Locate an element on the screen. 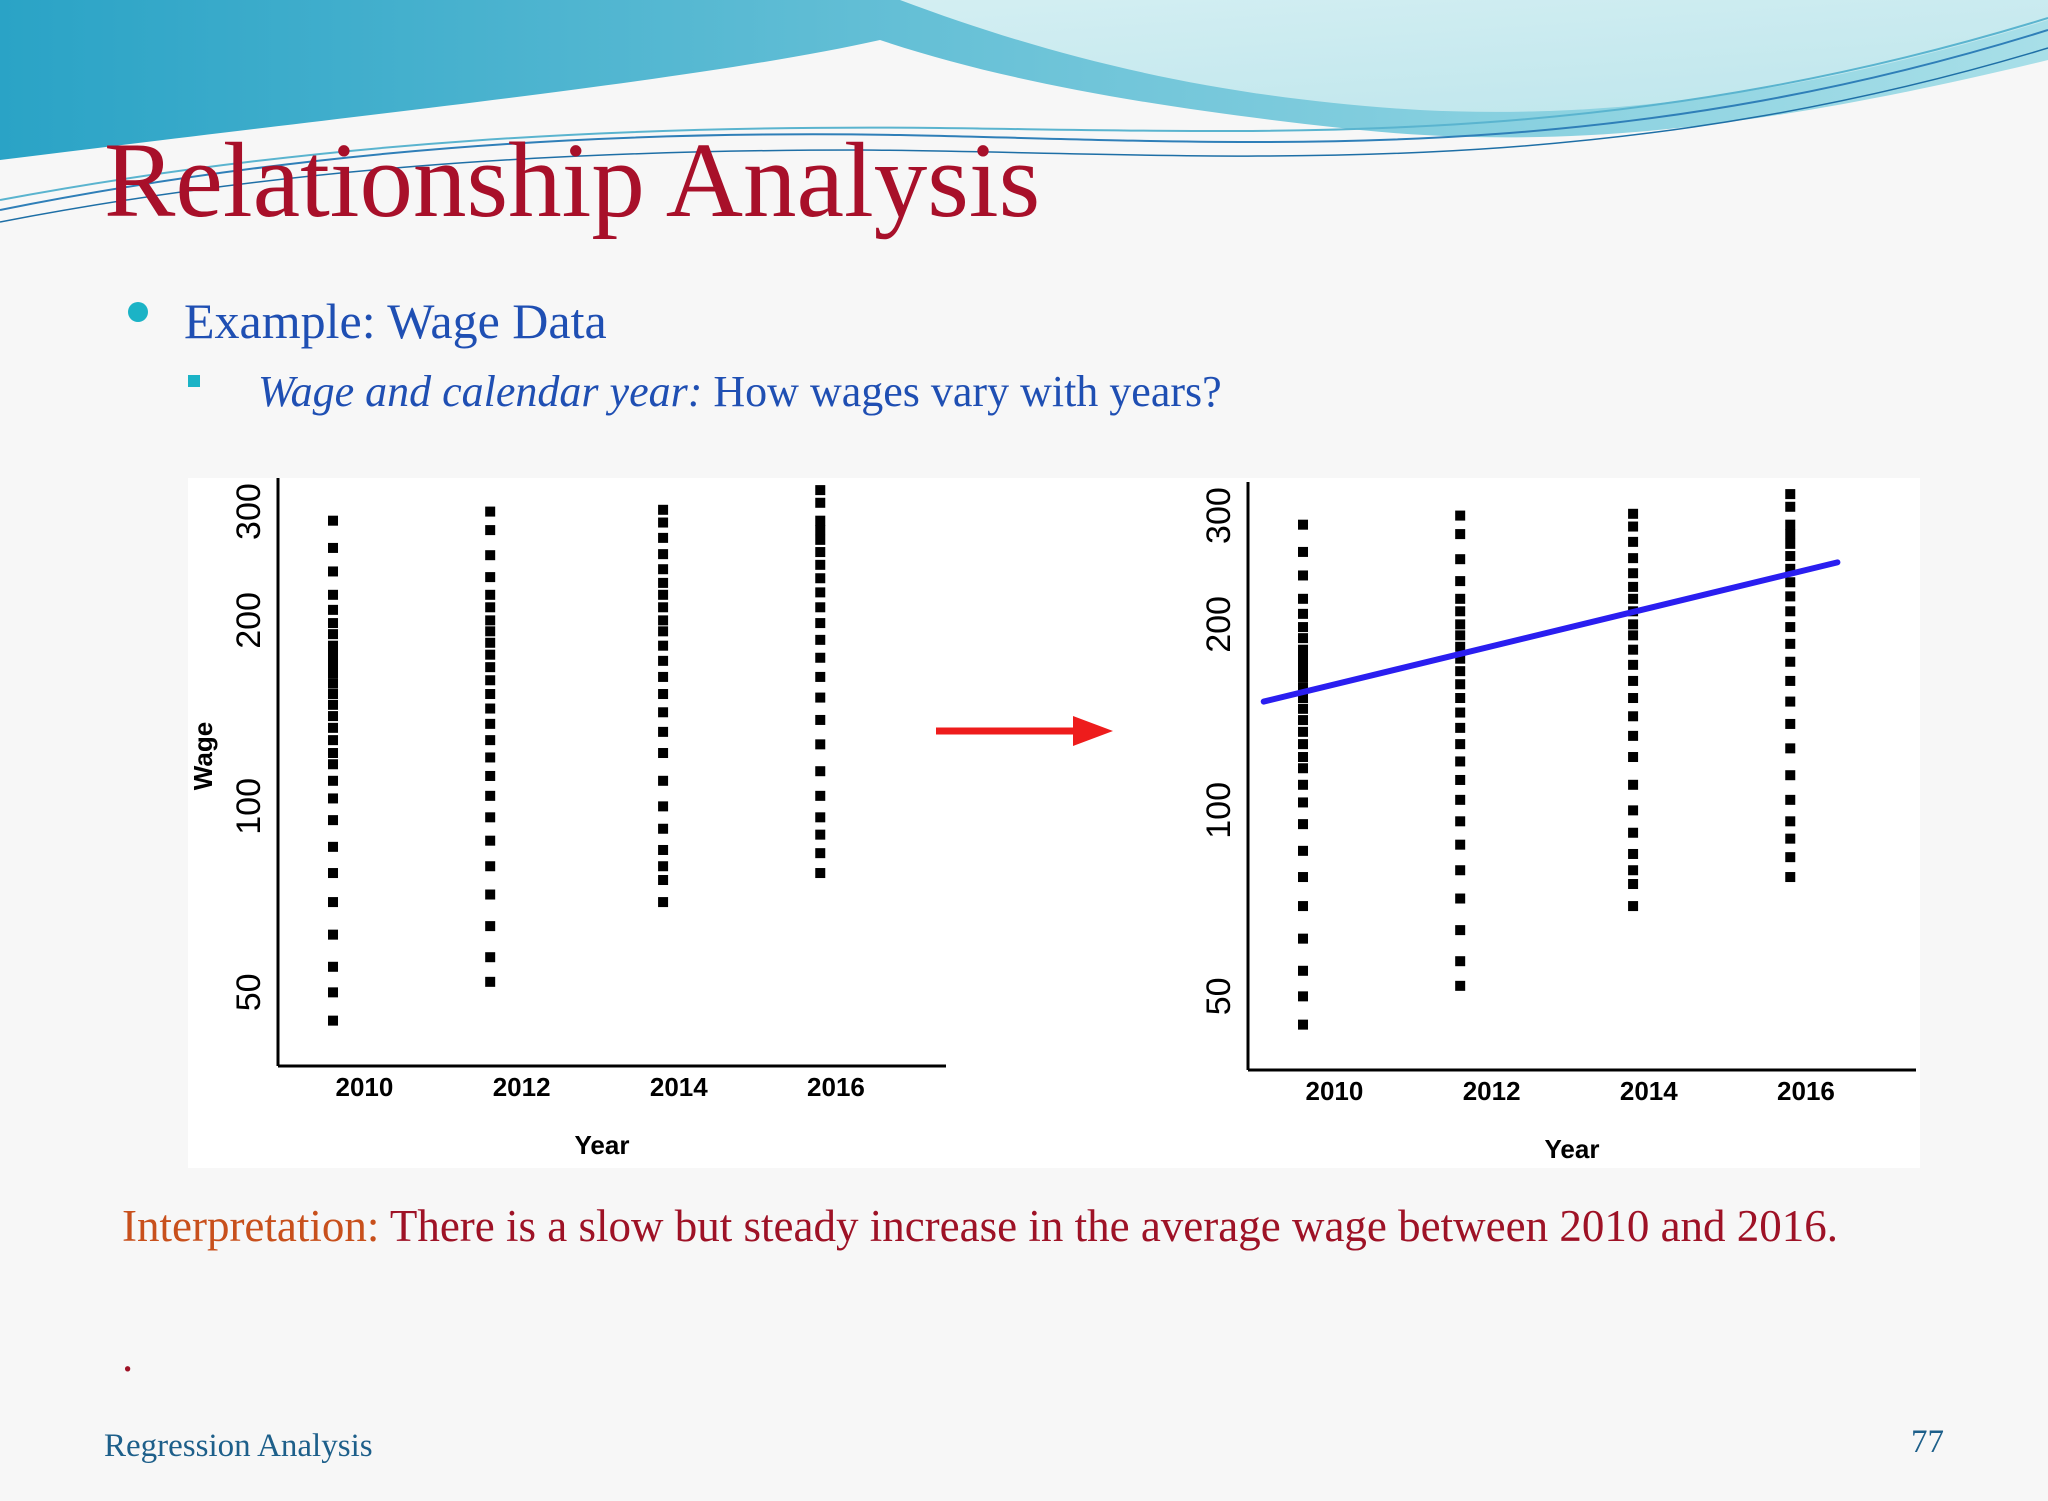 The height and width of the screenshot is (1501, 2048). trailing-period: . is located at coordinates (128, 1356).